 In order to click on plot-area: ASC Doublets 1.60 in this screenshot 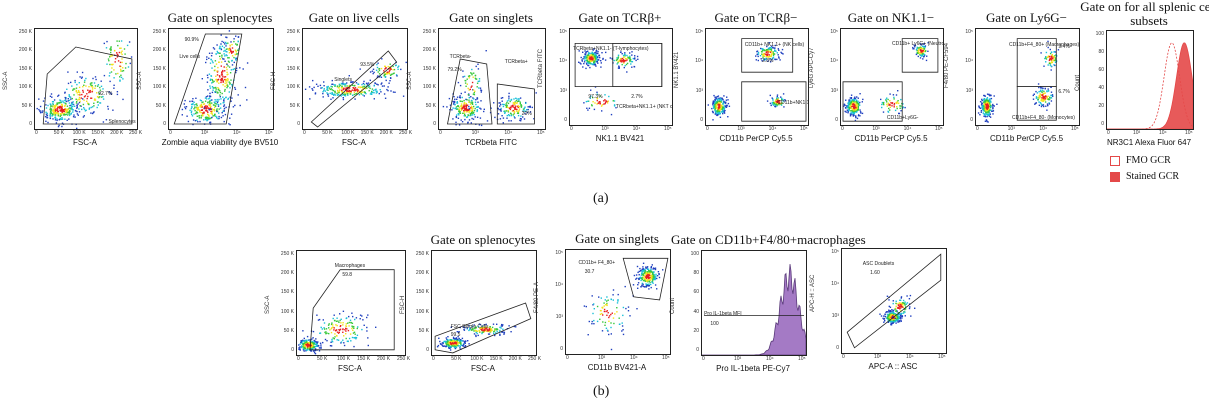, I will do `click(894, 301)`.